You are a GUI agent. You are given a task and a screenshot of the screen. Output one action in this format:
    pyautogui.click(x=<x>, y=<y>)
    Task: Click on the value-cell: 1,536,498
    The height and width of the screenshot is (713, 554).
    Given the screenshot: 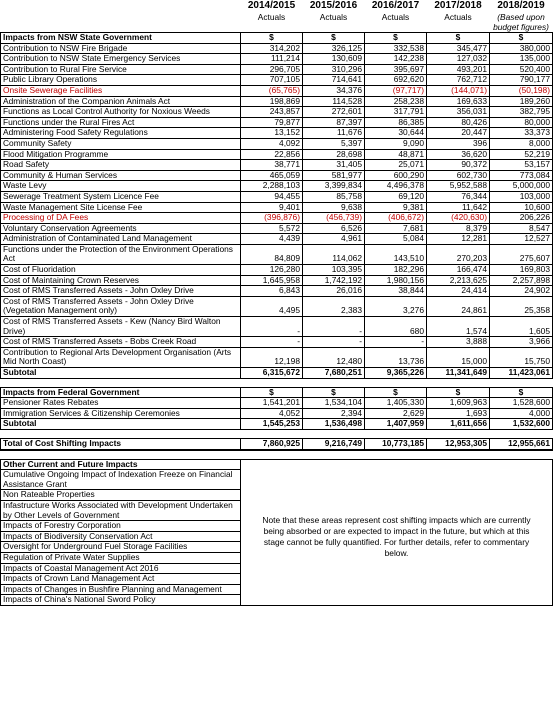 What is the action you would take?
    pyautogui.click(x=333, y=424)
    